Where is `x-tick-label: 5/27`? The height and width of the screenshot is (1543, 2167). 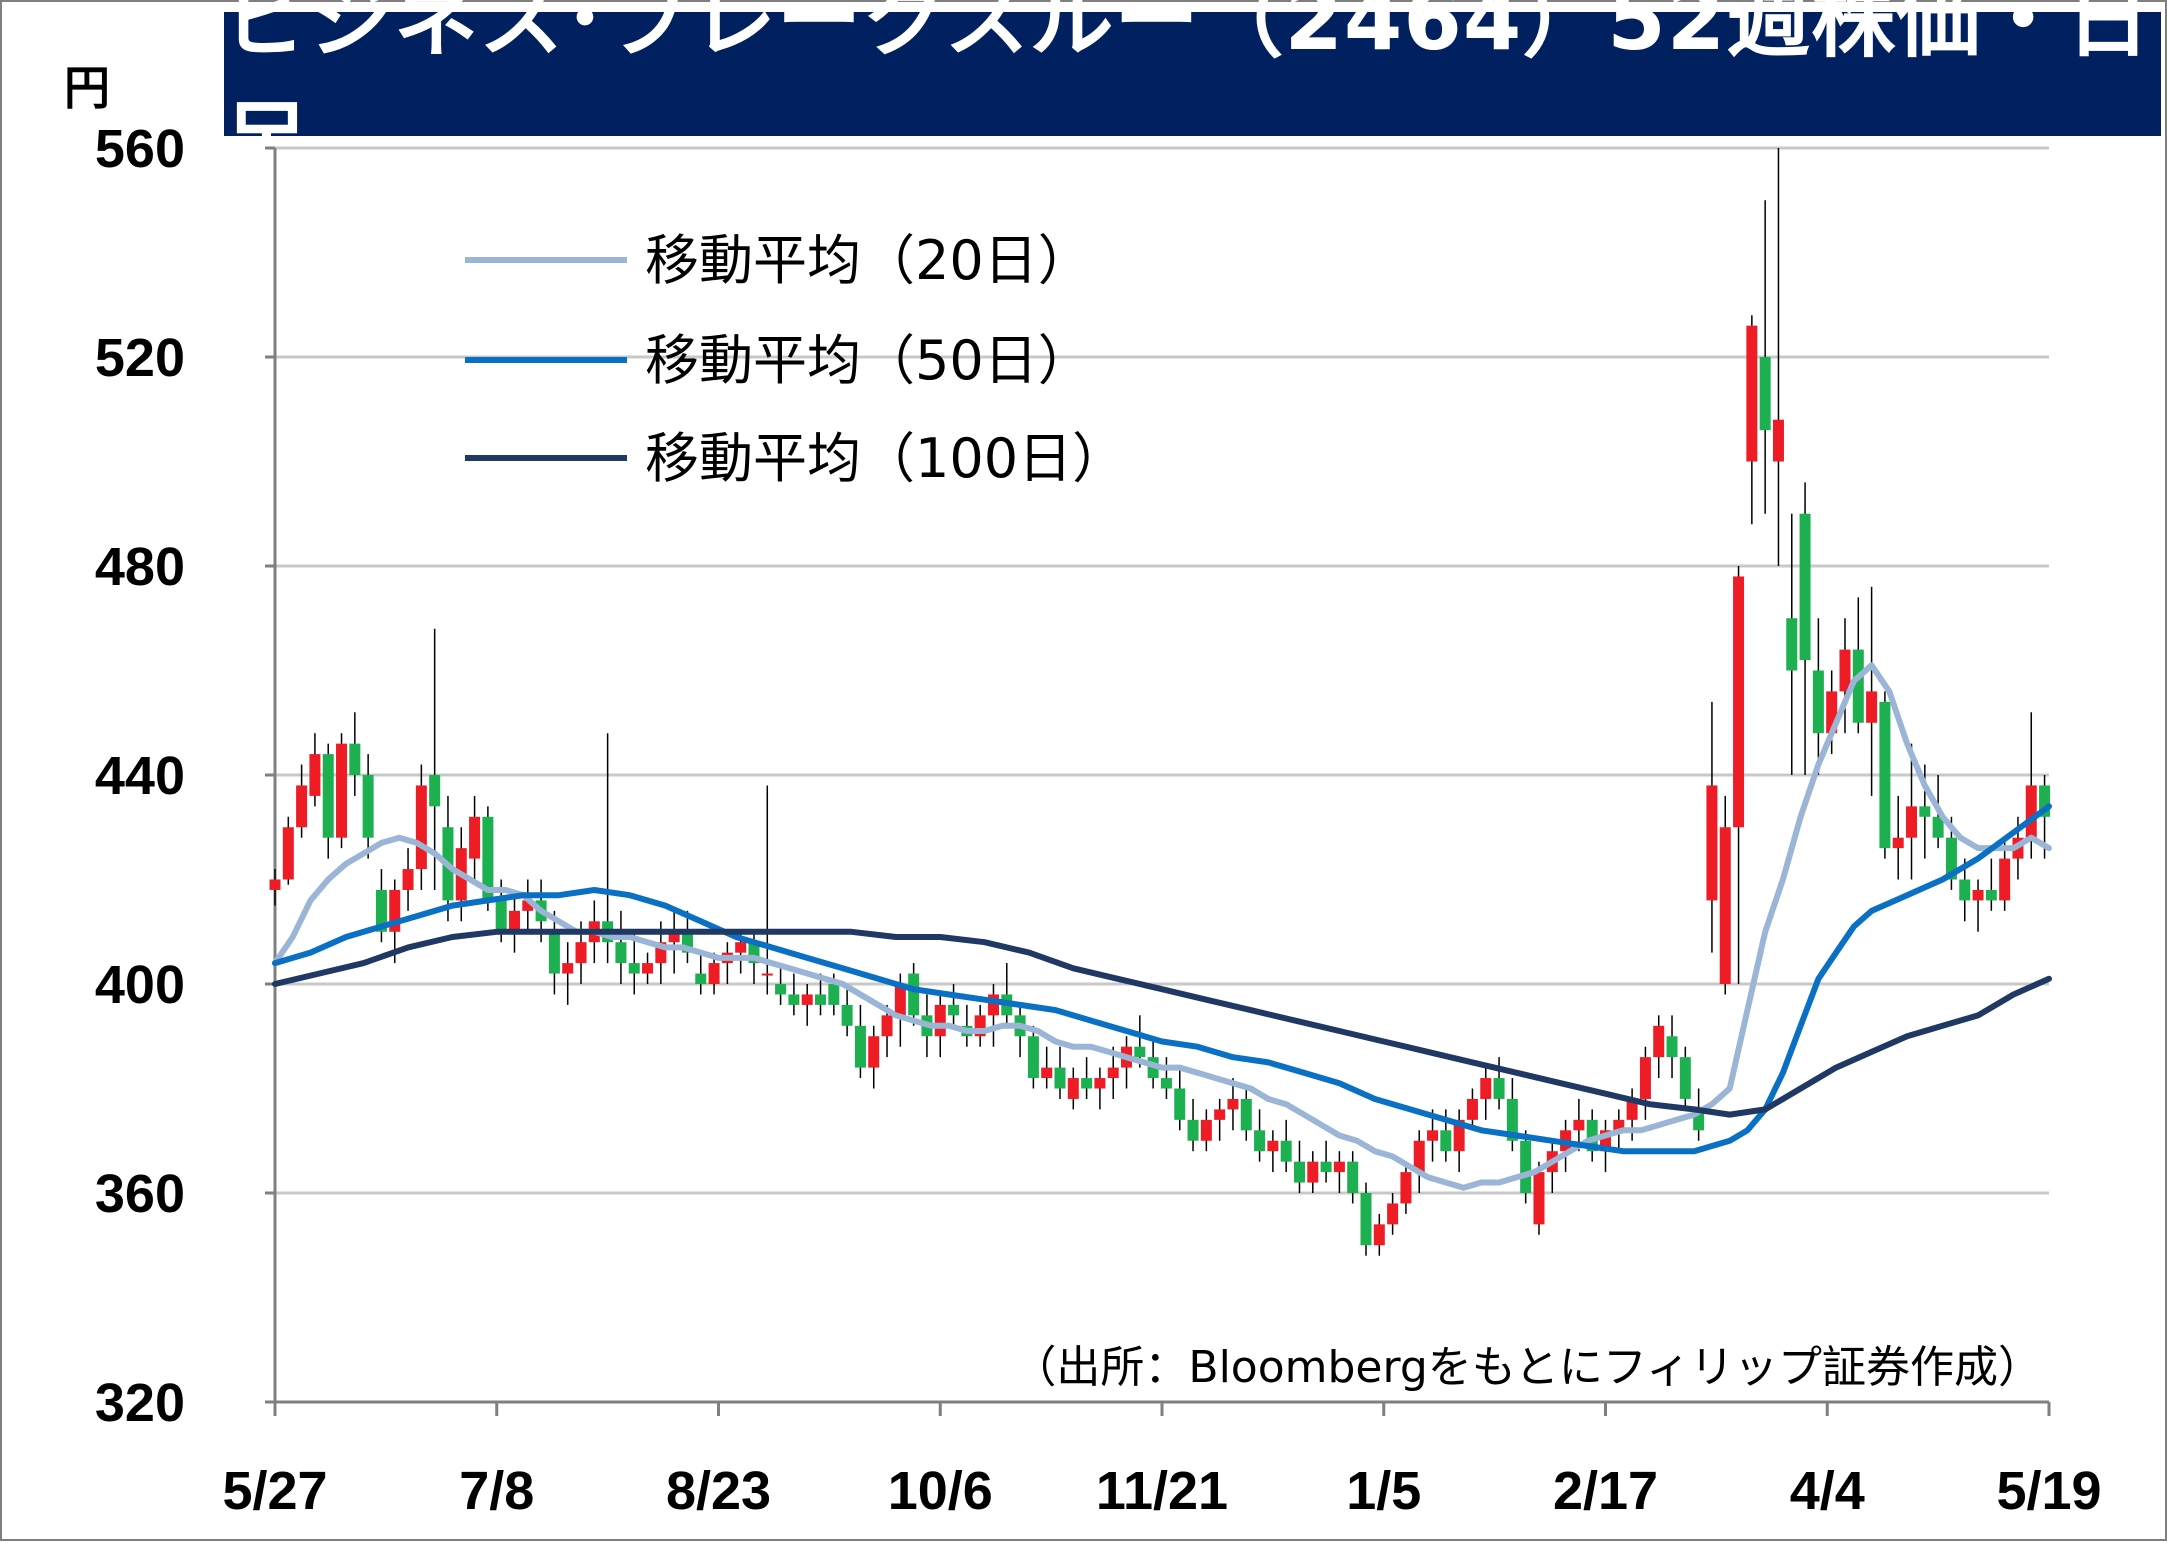
x-tick-label: 5/27 is located at coordinates (274, 1491).